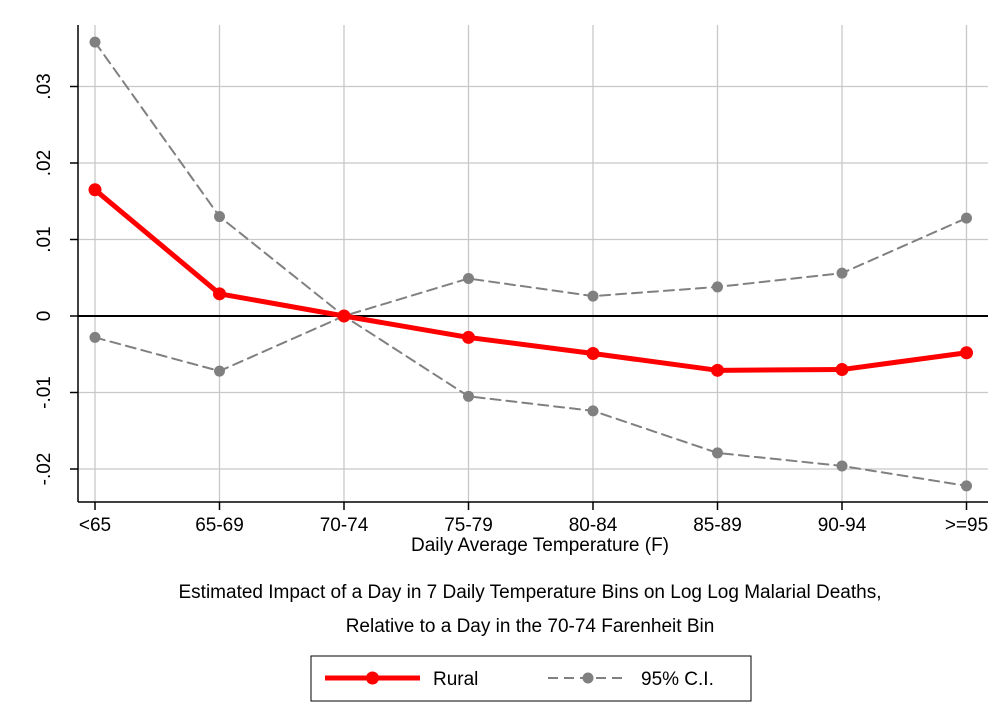 The width and height of the screenshot is (1001, 705). What do you see at coordinates (44, 163) in the screenshot?
I see `y-tick-label: .02` at bounding box center [44, 163].